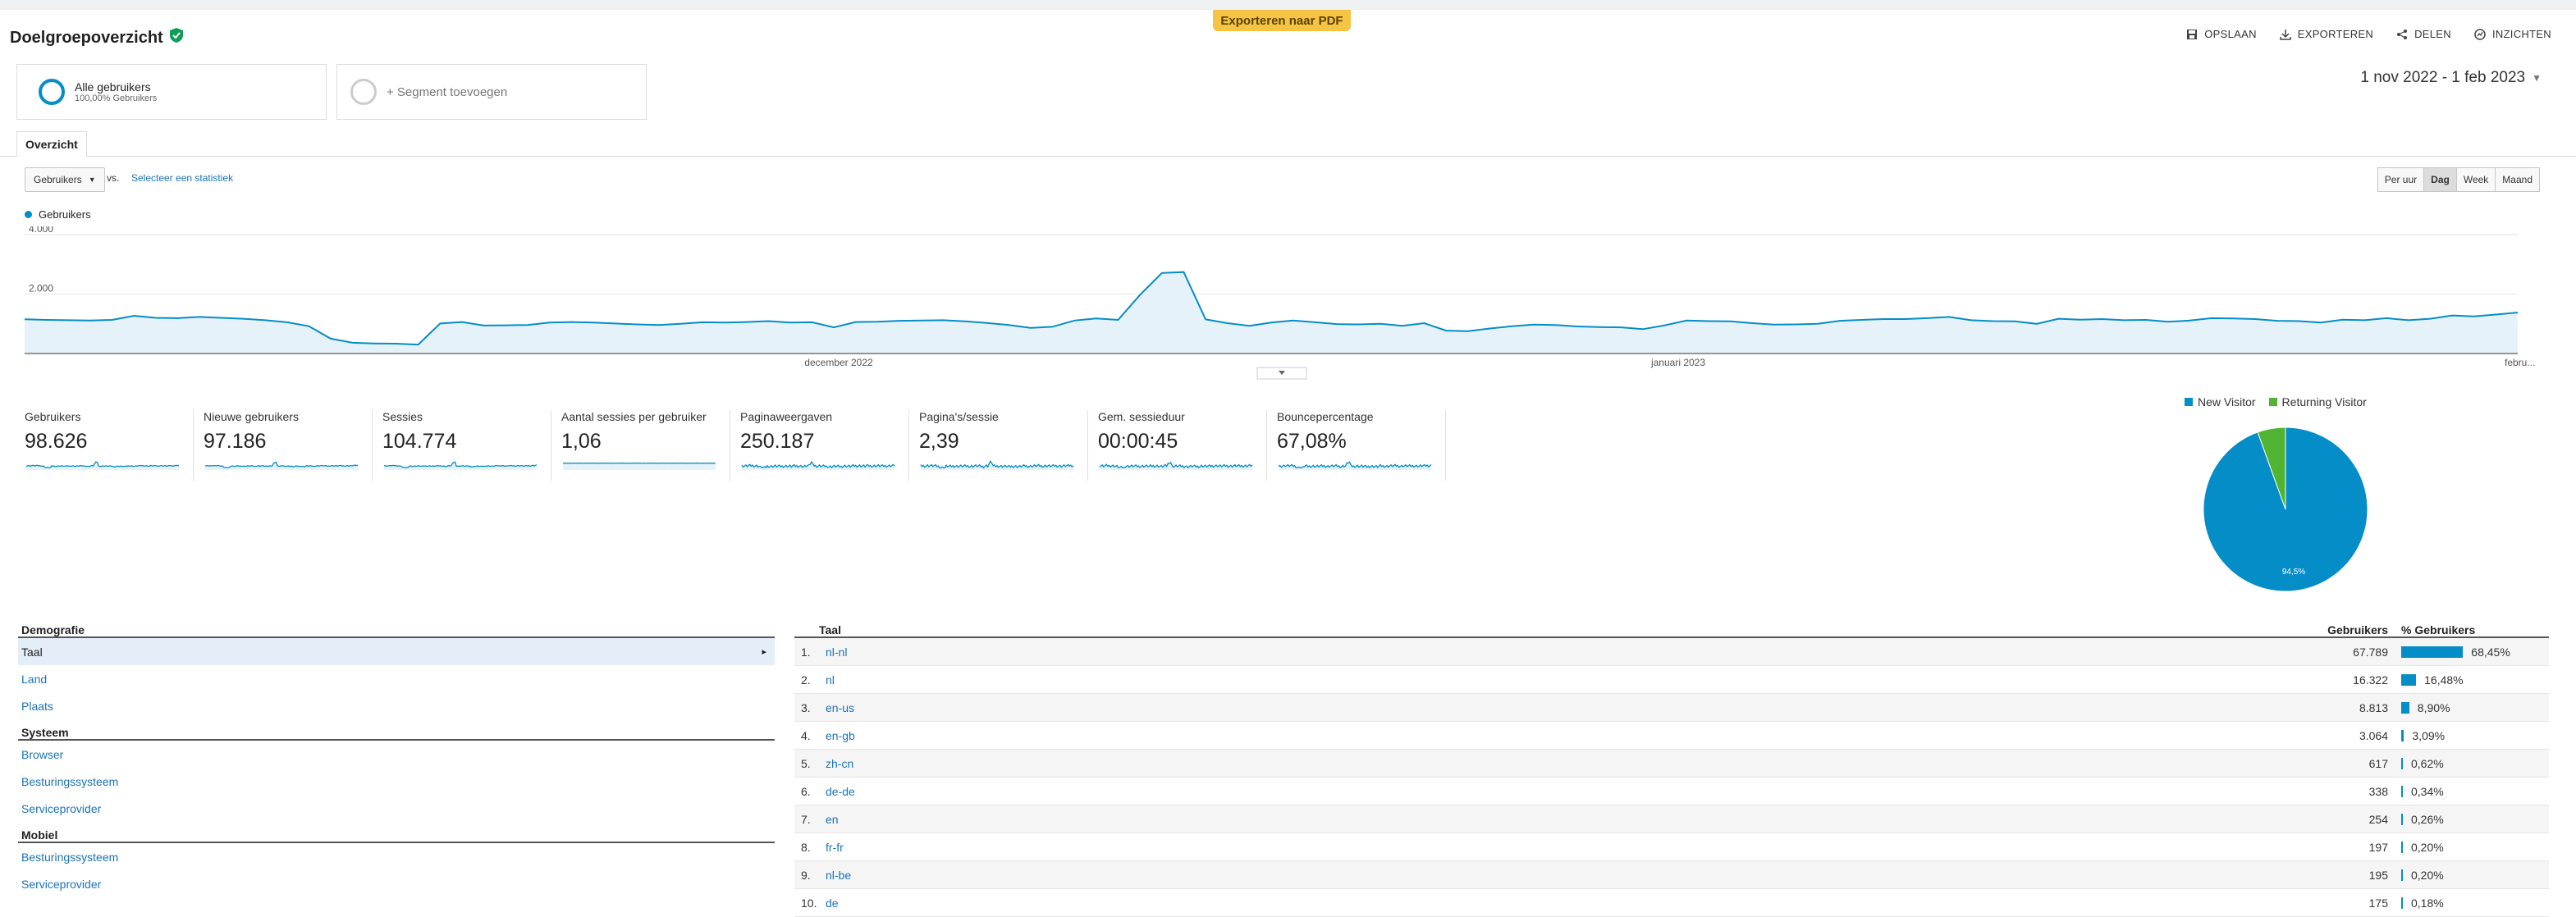  I want to click on row-users: 175, so click(2378, 903).